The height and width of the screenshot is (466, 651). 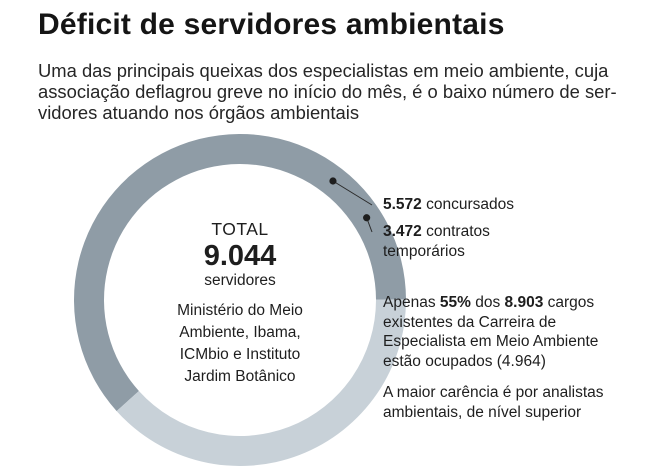 I want to click on note-percent: 55%, so click(x=455, y=302).